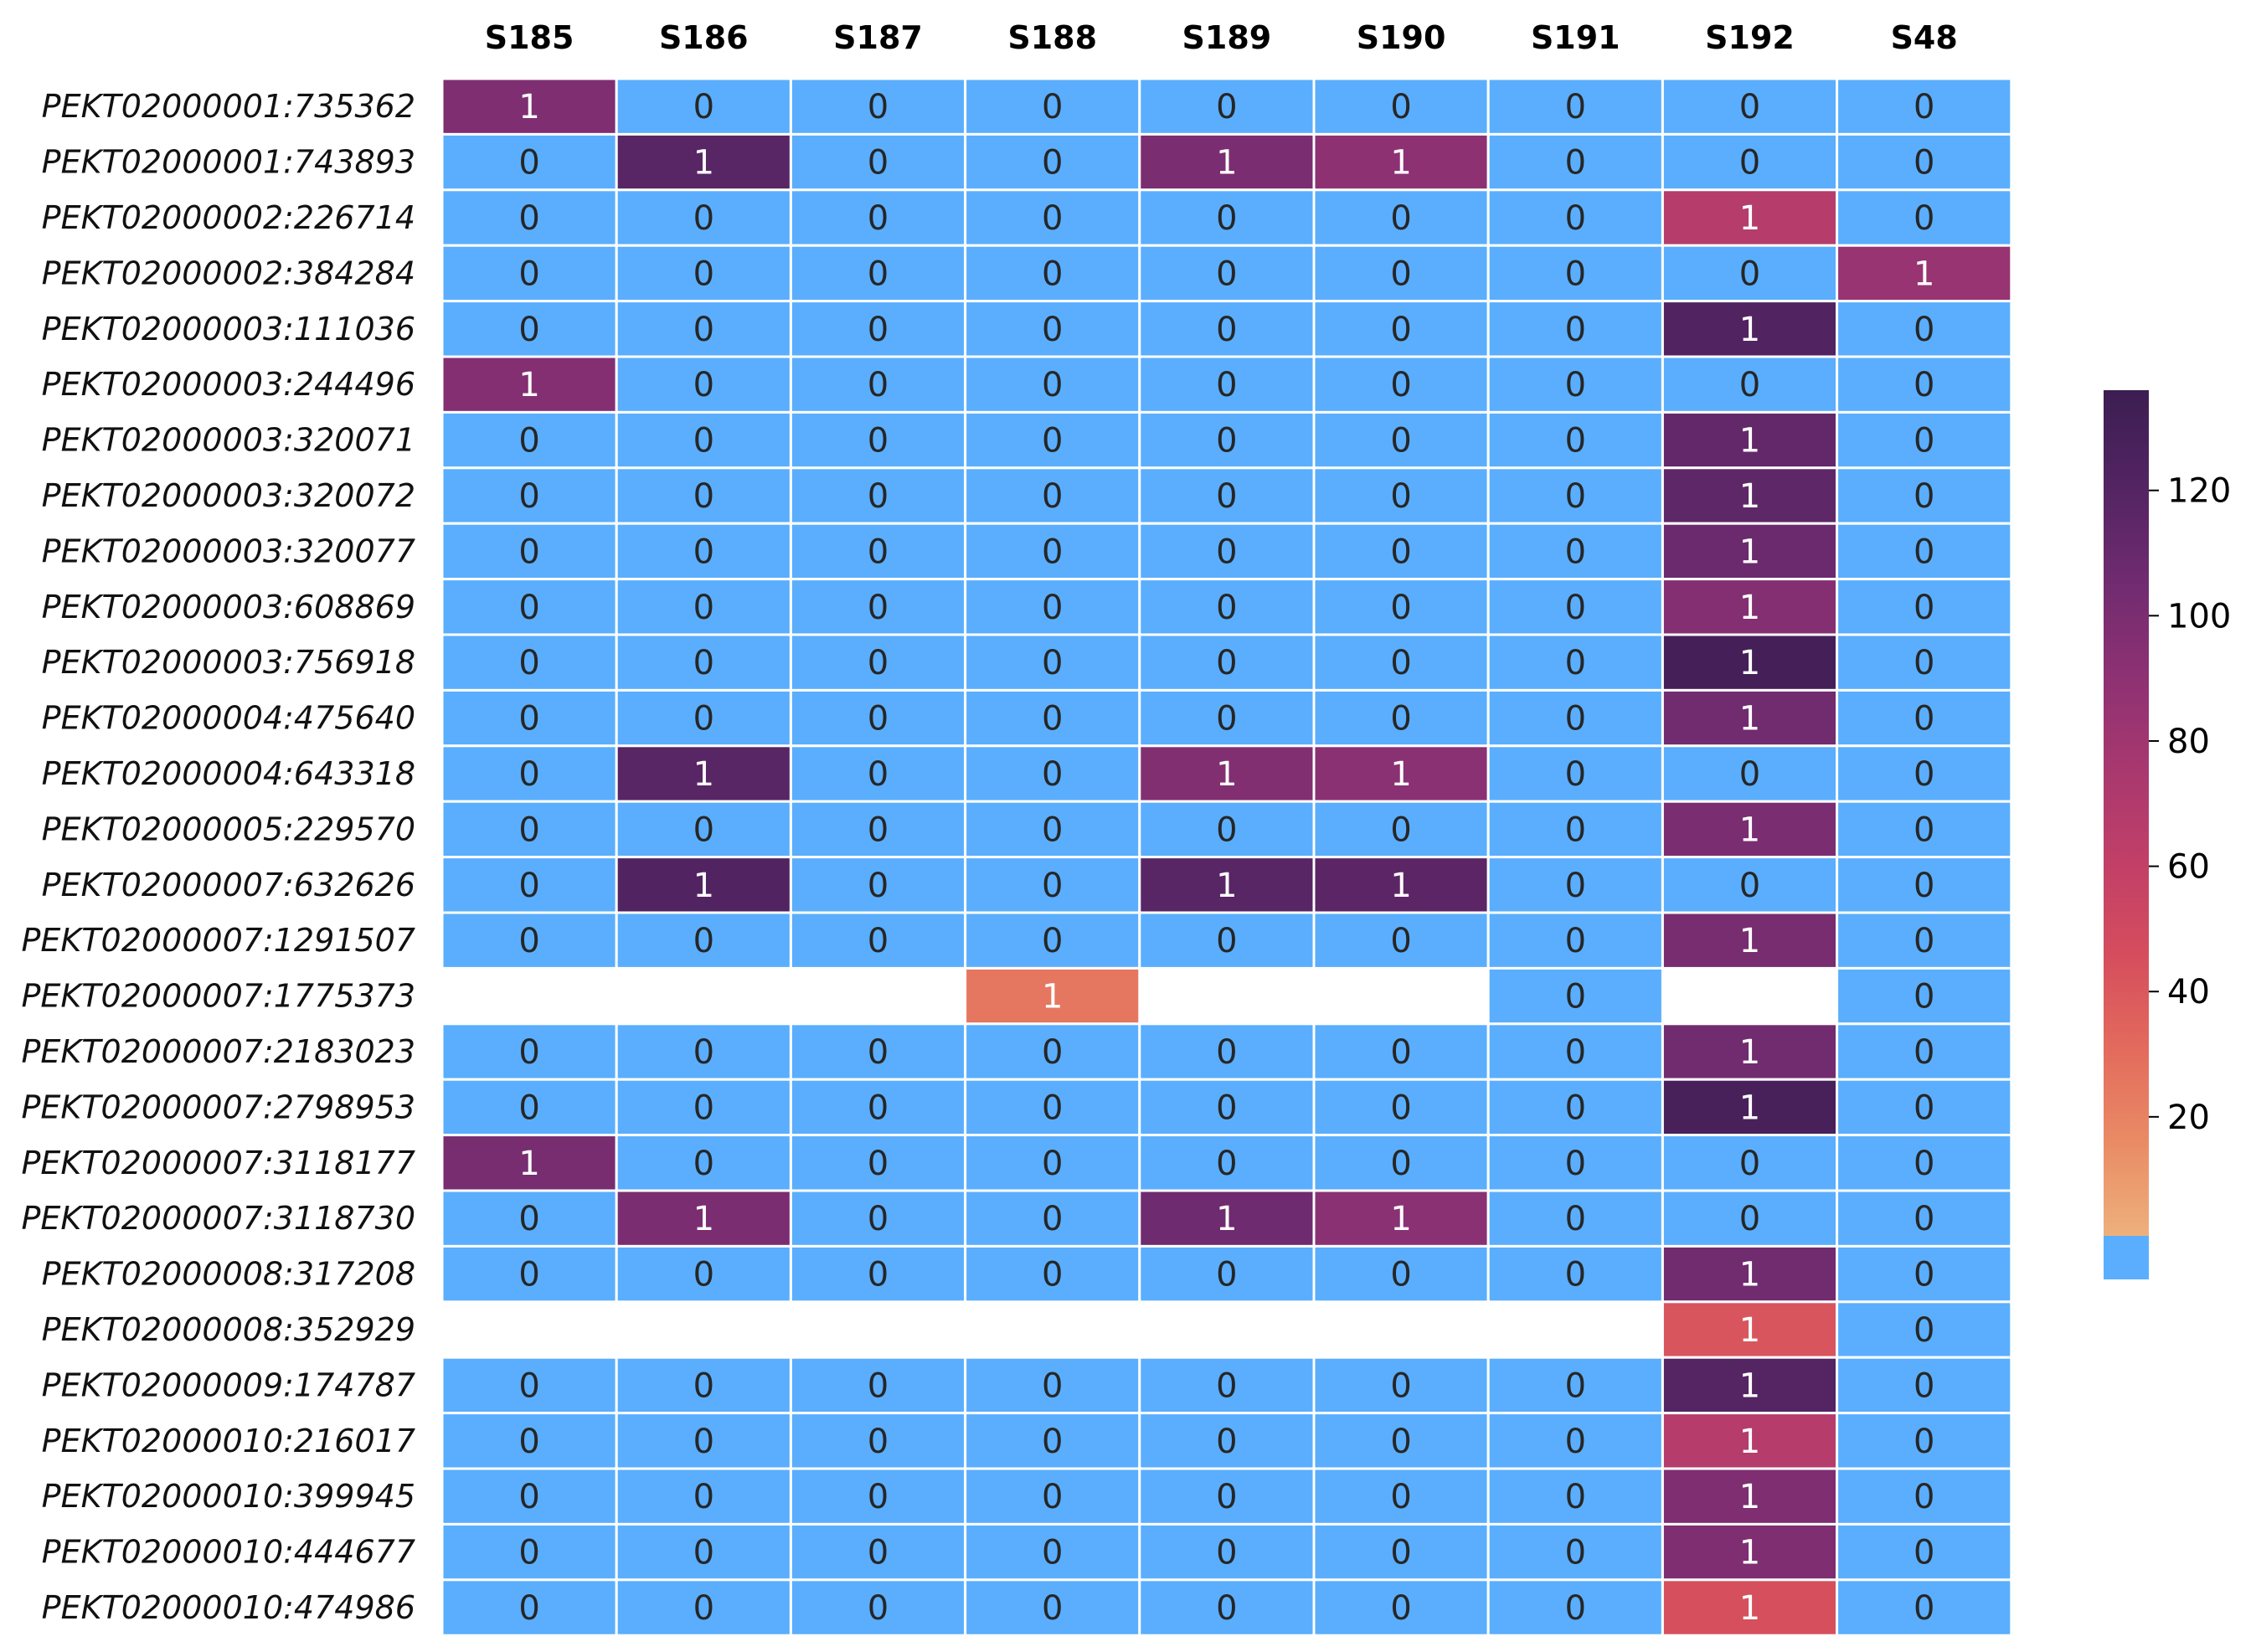  What do you see at coordinates (228, 107) in the screenshot?
I see `row-label: PEKT02000001:735362` at bounding box center [228, 107].